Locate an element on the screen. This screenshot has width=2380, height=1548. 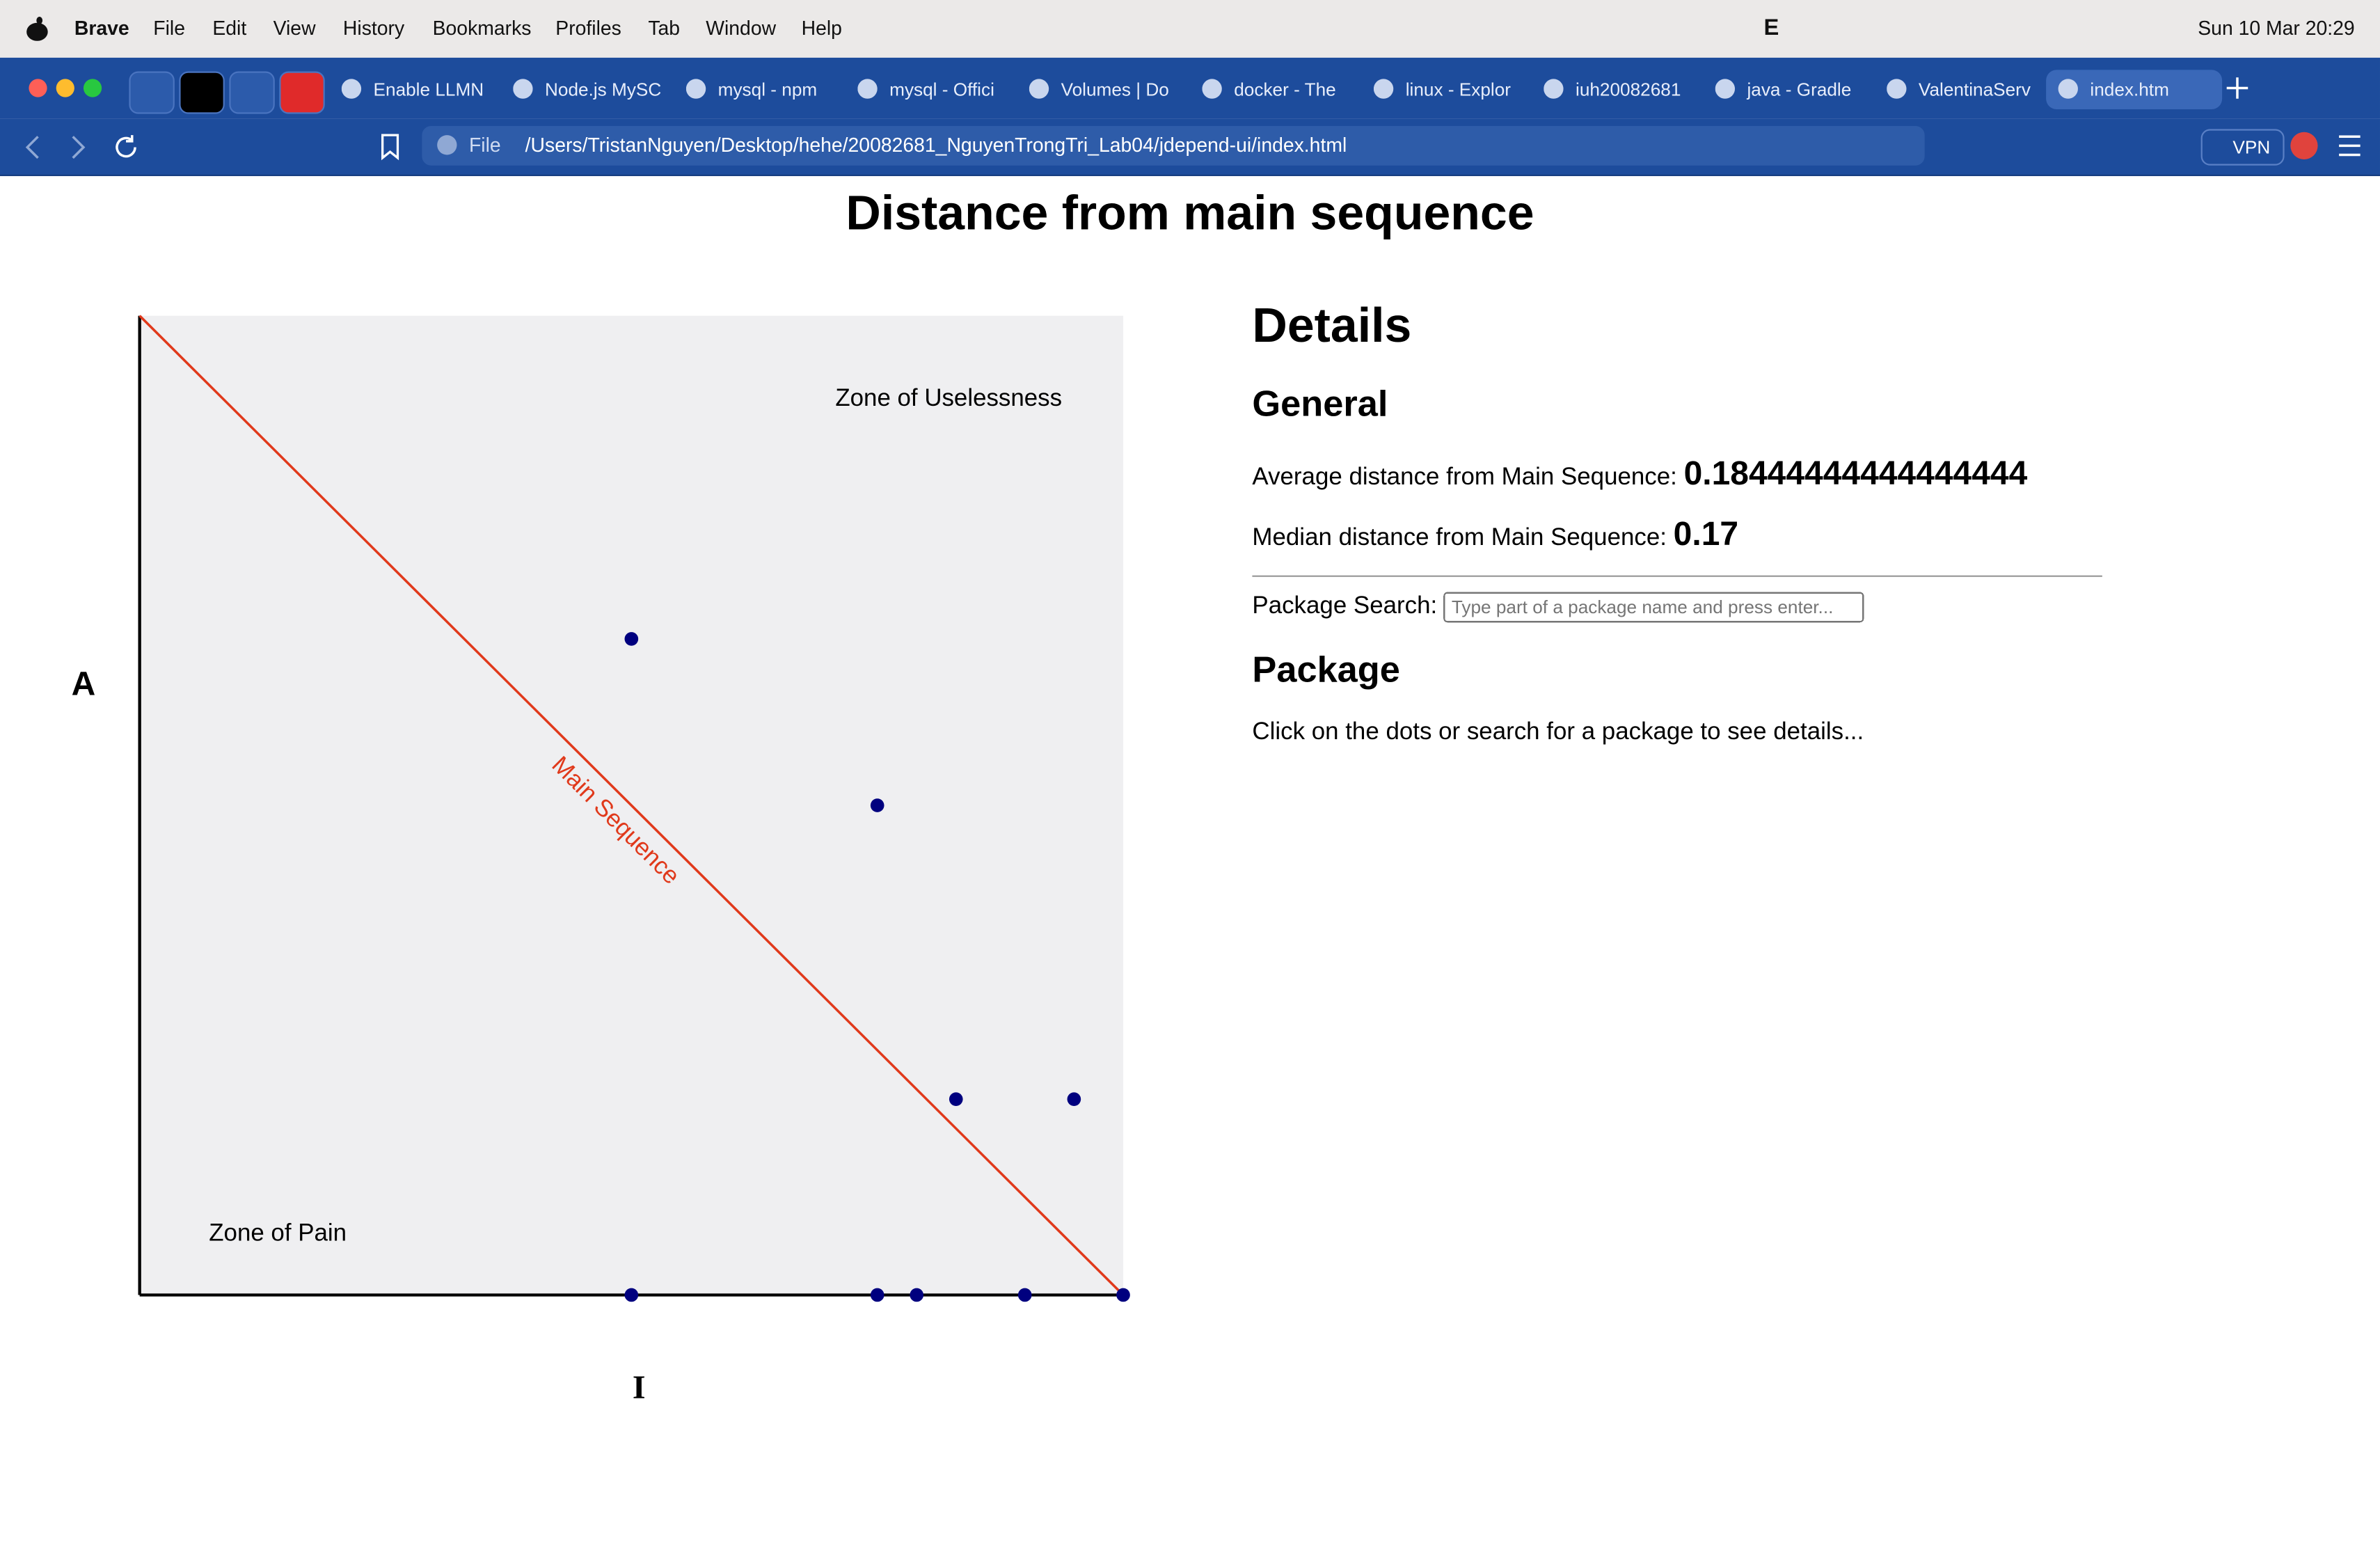
tab: java - Gradle is located at coordinates (1791, 89).